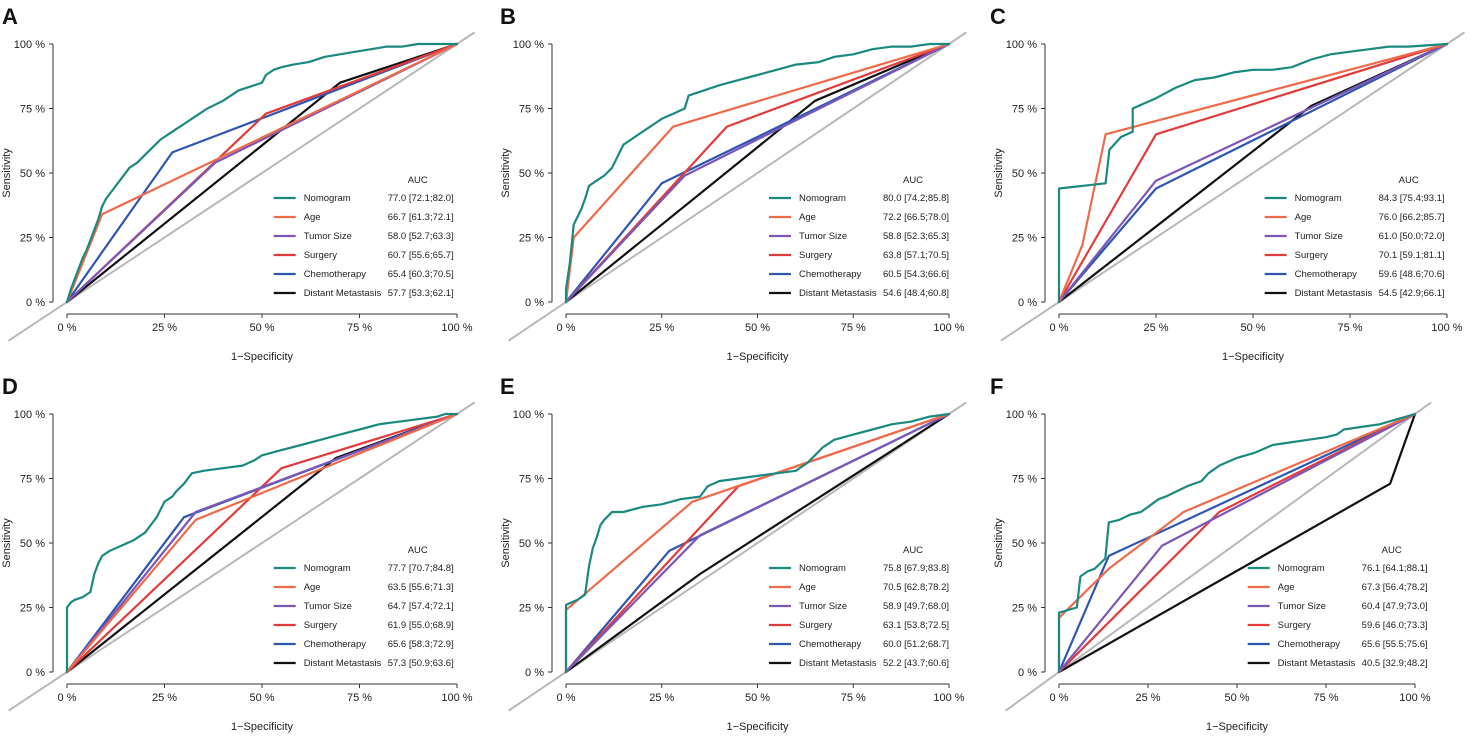 The image size is (1470, 740). I want to click on panel-b-legend-label-surgery: Surgery, so click(816, 255).